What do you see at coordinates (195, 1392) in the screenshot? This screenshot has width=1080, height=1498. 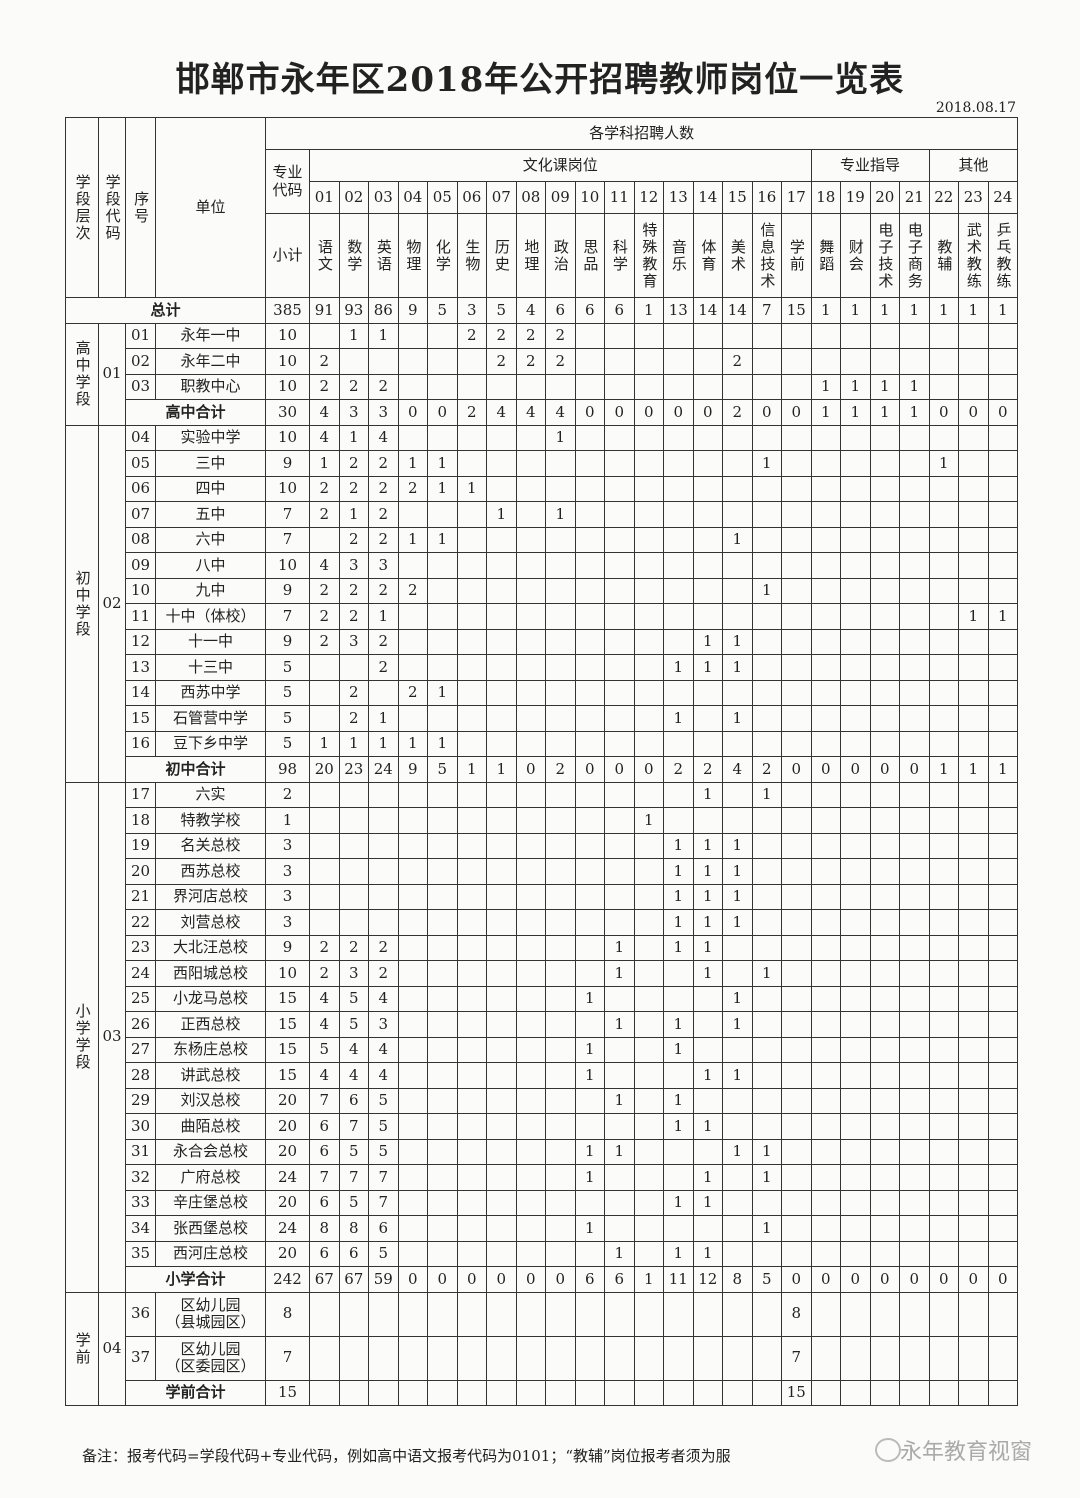 I see `subtotal-label: 学前合计` at bounding box center [195, 1392].